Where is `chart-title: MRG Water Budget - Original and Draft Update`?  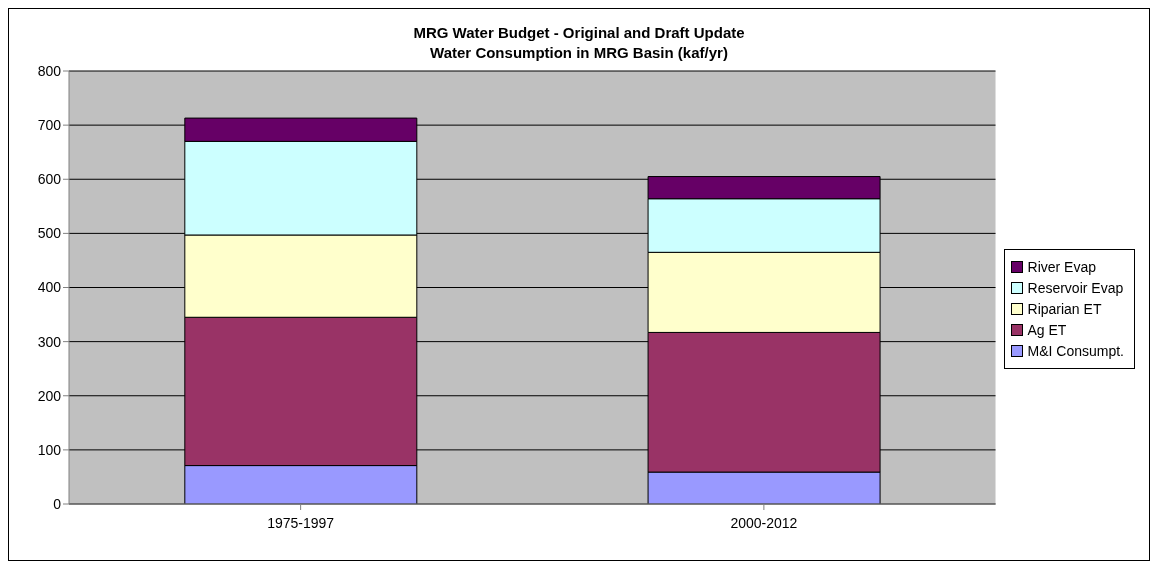 chart-title: MRG Water Budget - Original and Draft Update is located at coordinates (579, 33).